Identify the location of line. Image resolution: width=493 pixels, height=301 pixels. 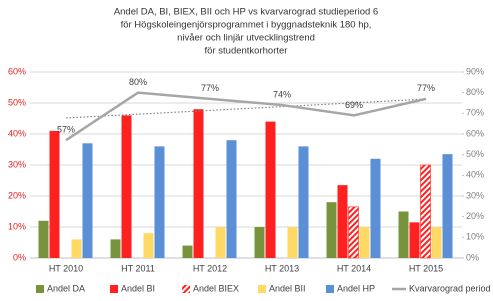
(246, 116).